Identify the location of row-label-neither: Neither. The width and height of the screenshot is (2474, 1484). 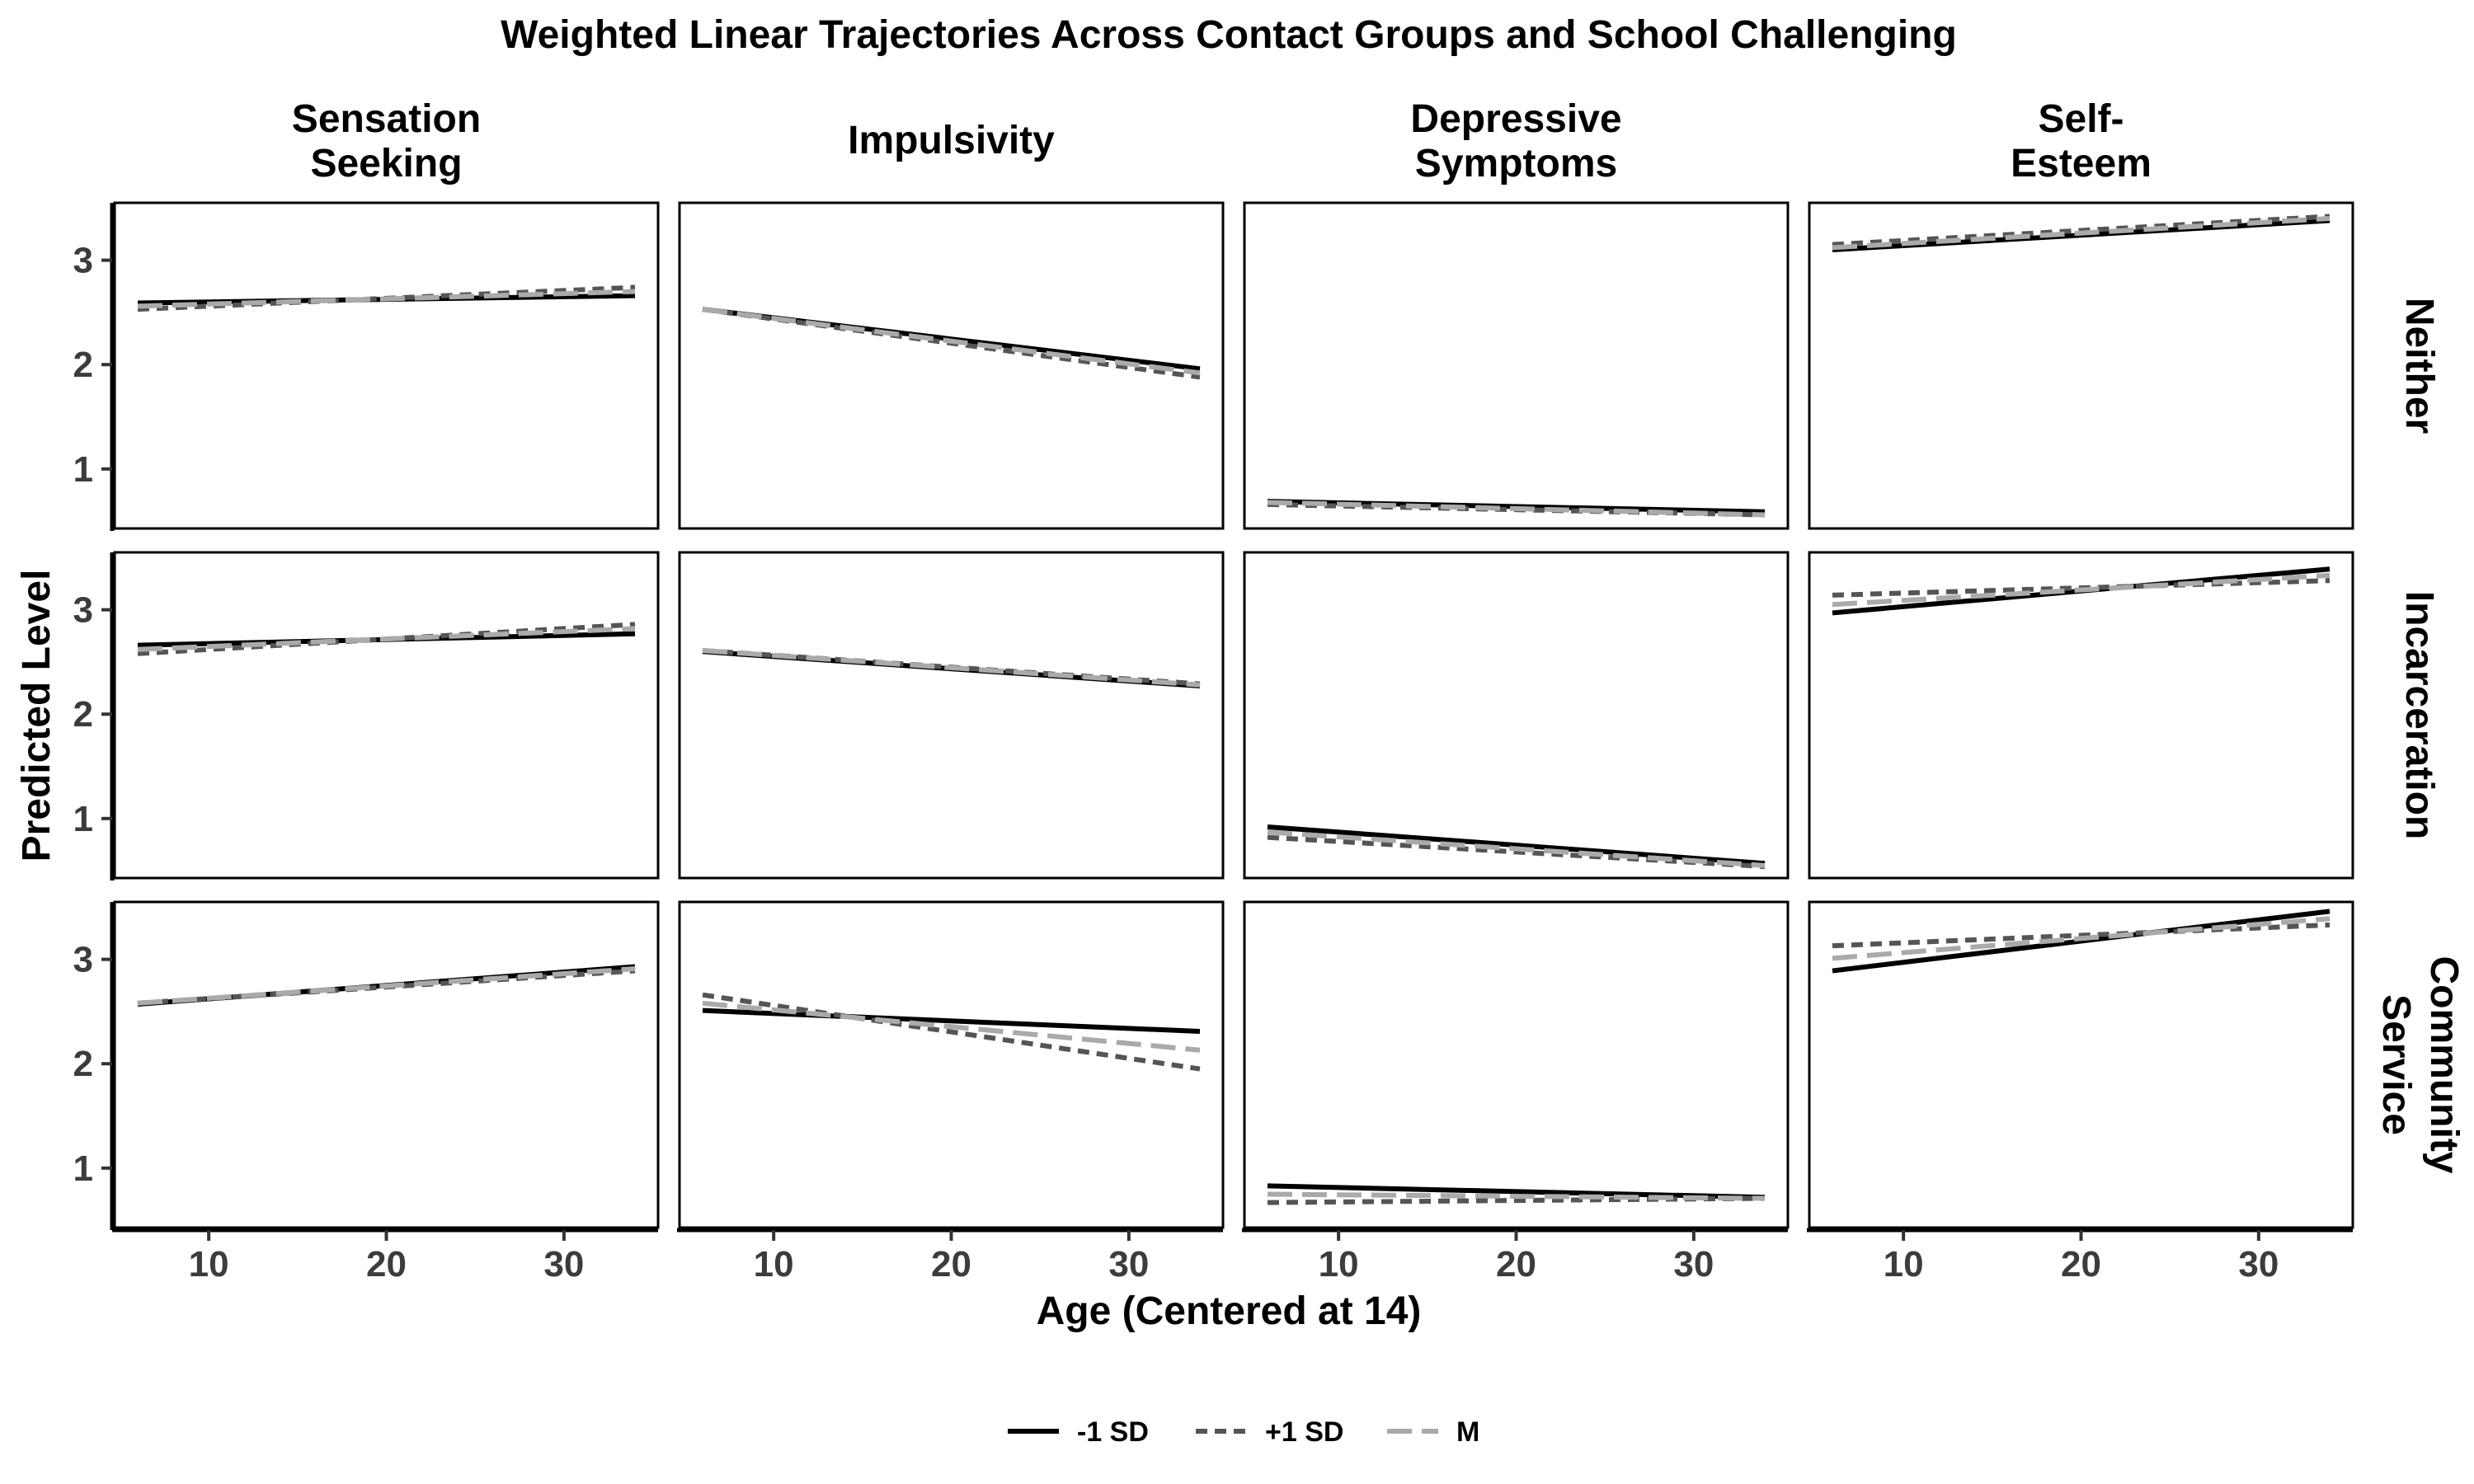
(2419, 366).